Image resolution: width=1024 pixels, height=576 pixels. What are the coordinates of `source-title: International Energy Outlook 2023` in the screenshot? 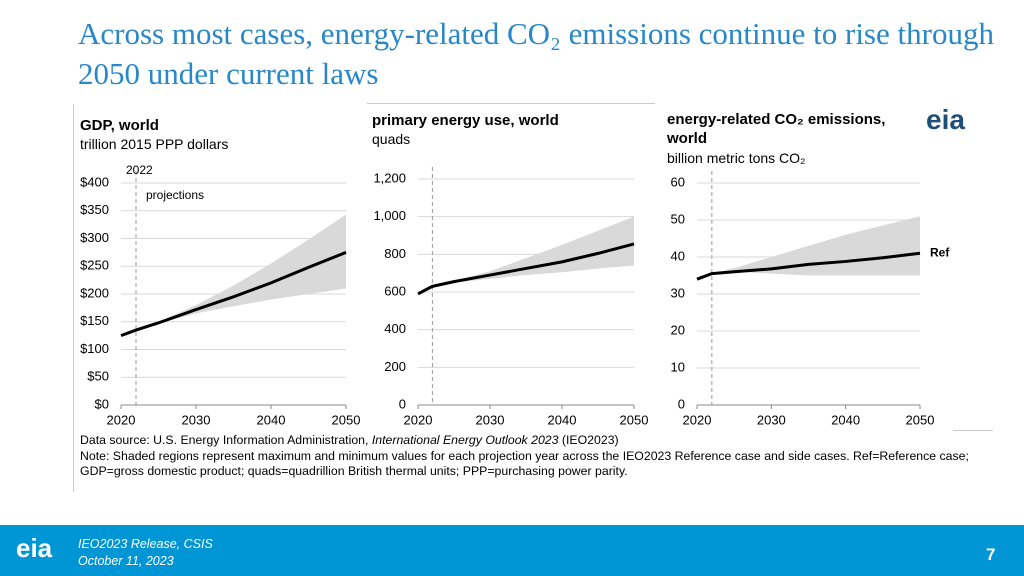 It's located at (465, 440).